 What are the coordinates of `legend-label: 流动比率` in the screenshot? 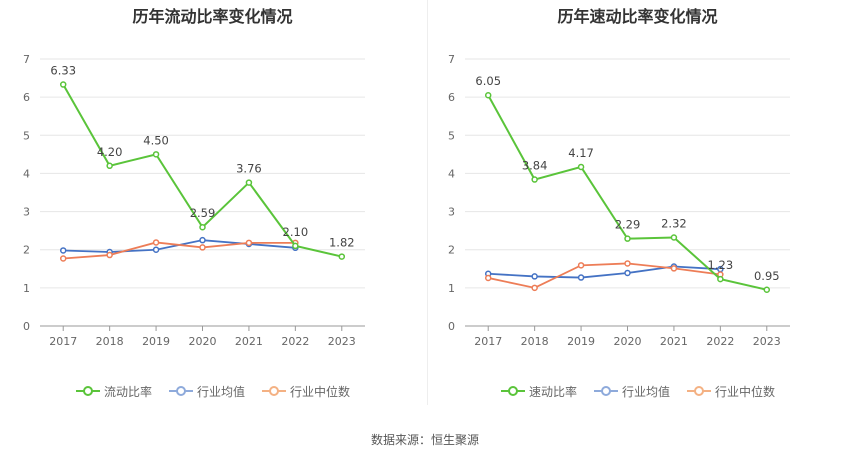 It's located at (127, 391).